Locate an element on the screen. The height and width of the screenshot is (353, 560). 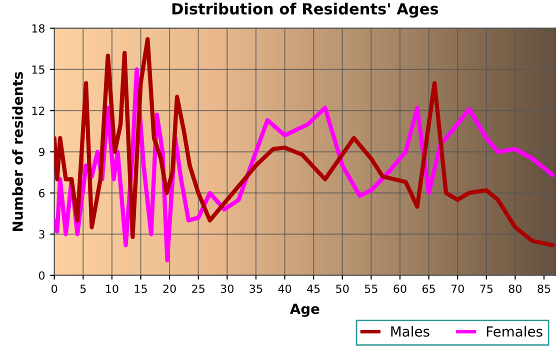
y-tick-label: 12 is located at coordinates (38, 110).